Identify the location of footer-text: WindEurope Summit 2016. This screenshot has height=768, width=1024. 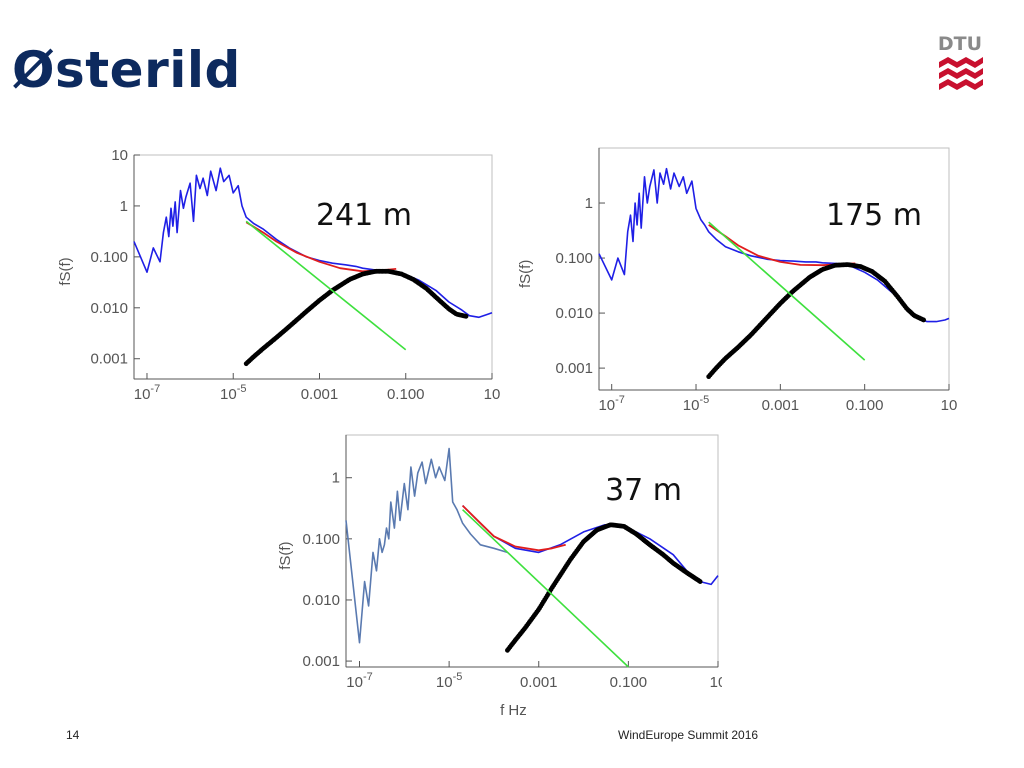
(688, 735).